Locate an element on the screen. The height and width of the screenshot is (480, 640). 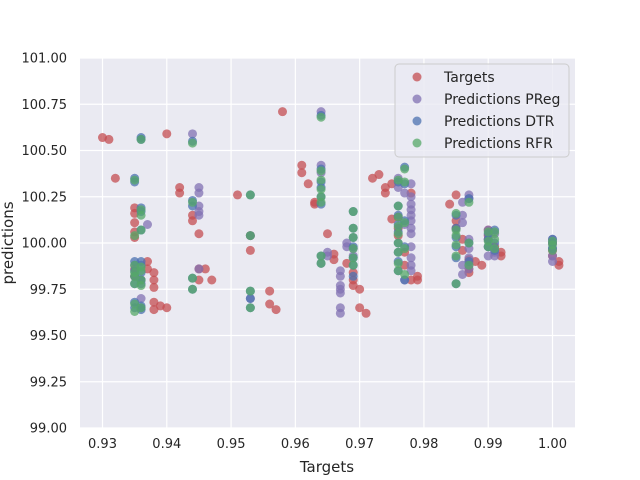
y-axis-label: predictions is located at coordinates (8, 242).